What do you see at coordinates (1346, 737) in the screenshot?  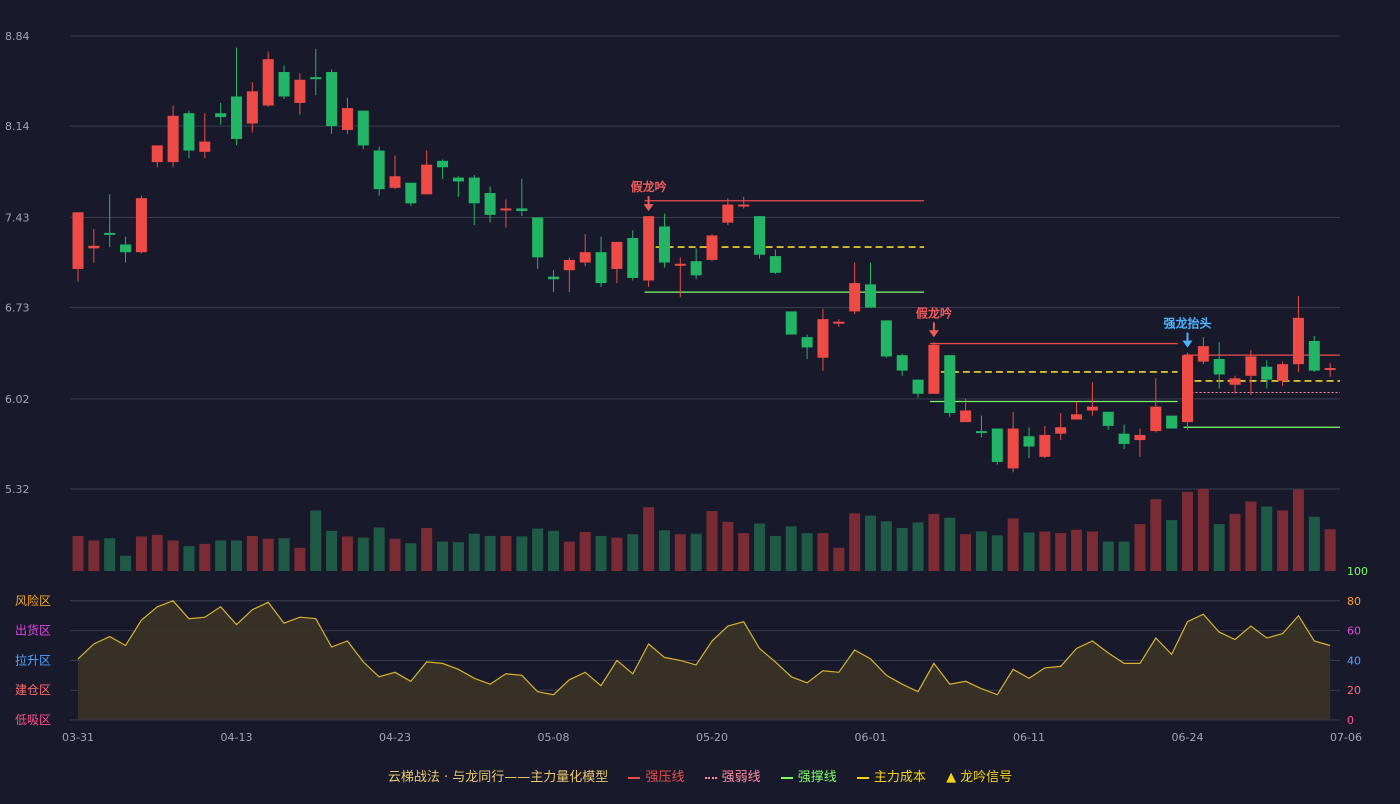 I see `x-tick-label: 07-06` at bounding box center [1346, 737].